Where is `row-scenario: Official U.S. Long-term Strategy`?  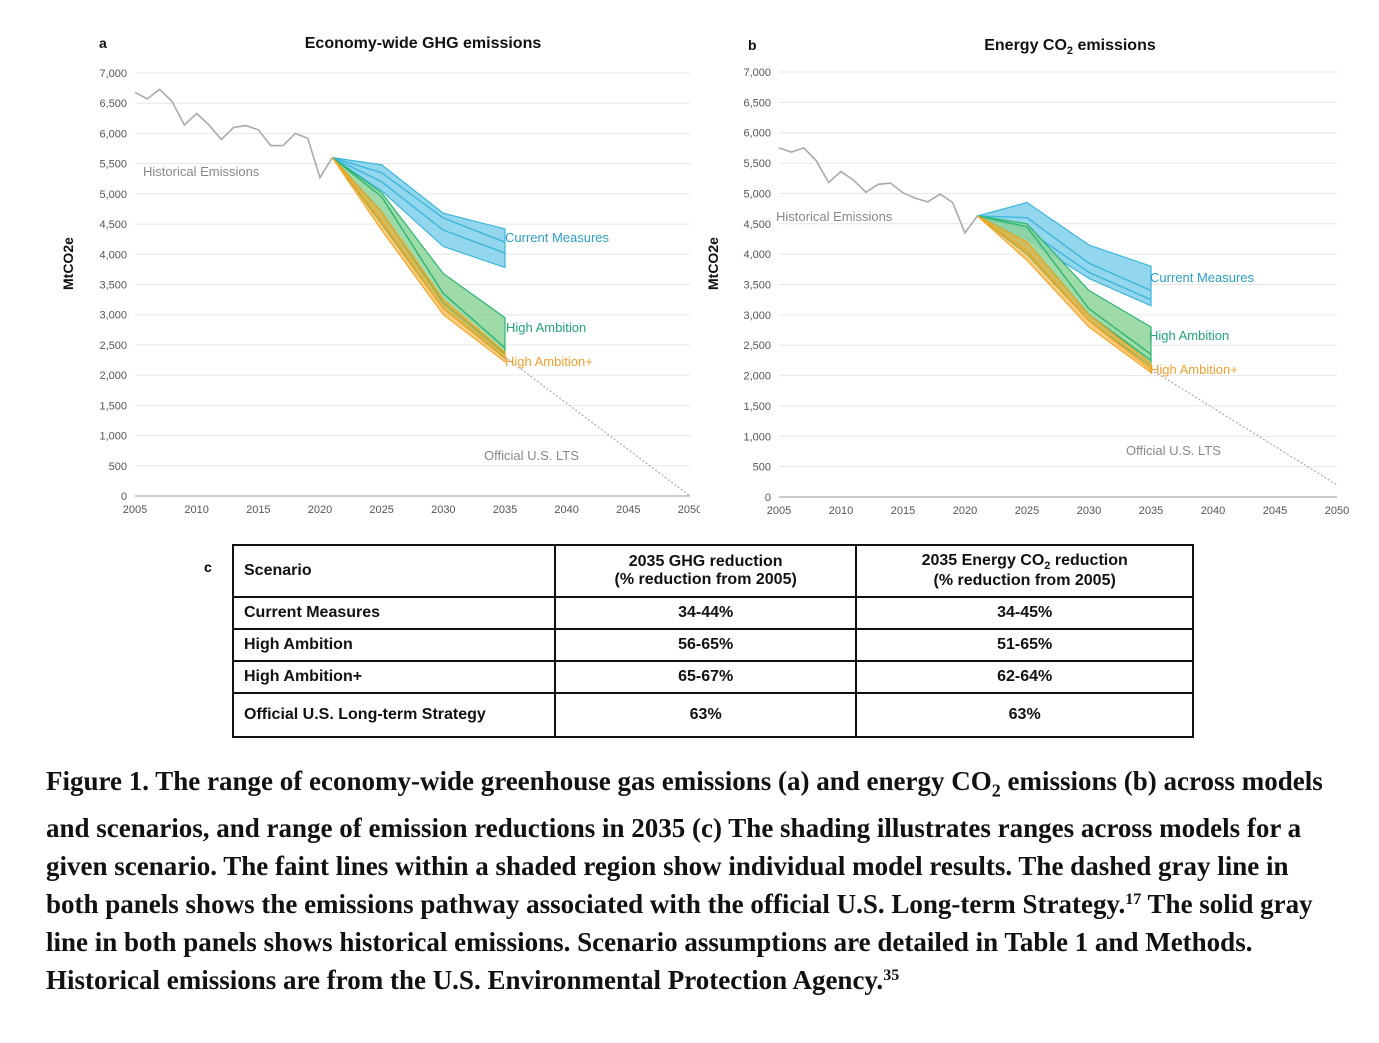 row-scenario: Official U.S. Long-term Strategy is located at coordinates (394, 715).